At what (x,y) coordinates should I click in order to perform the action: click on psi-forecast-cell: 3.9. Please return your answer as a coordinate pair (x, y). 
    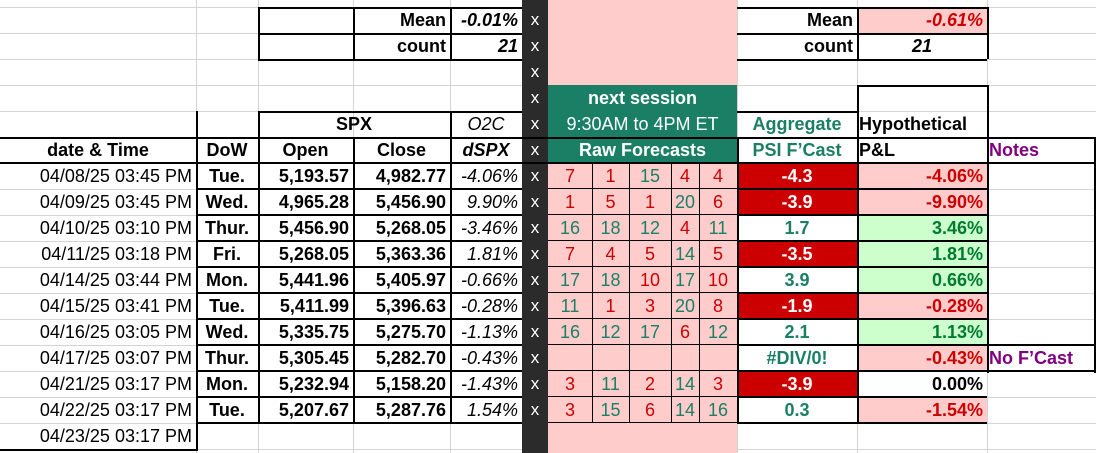
    Looking at the image, I should click on (797, 280).